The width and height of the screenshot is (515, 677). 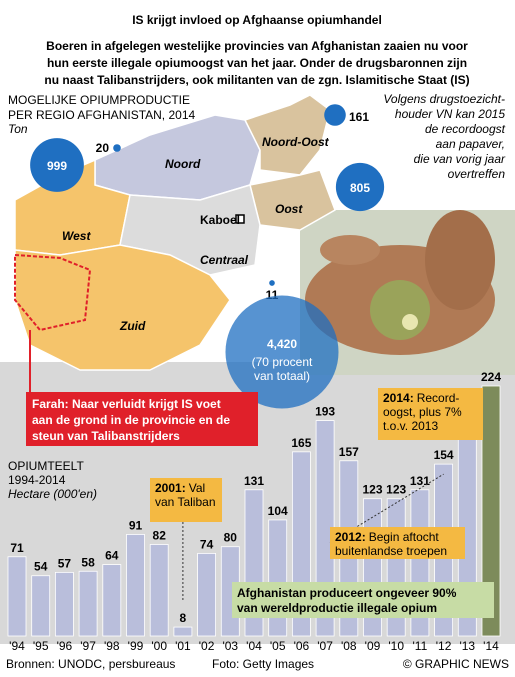 What do you see at coordinates (207, 544) in the screenshot?
I see `value-label: 74` at bounding box center [207, 544].